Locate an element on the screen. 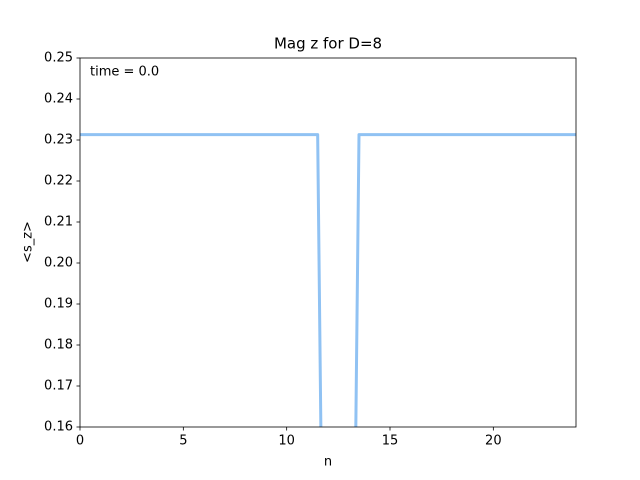 Image resolution: width=640 pixels, height=480 pixels. y-tick-label: 0.23 is located at coordinates (58, 140).